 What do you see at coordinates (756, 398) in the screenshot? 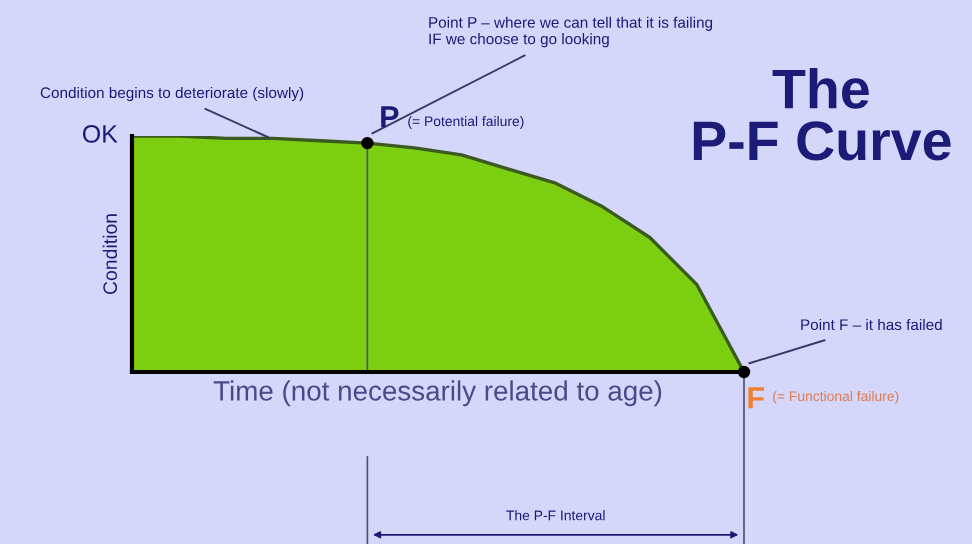
I see `annotation: F` at bounding box center [756, 398].